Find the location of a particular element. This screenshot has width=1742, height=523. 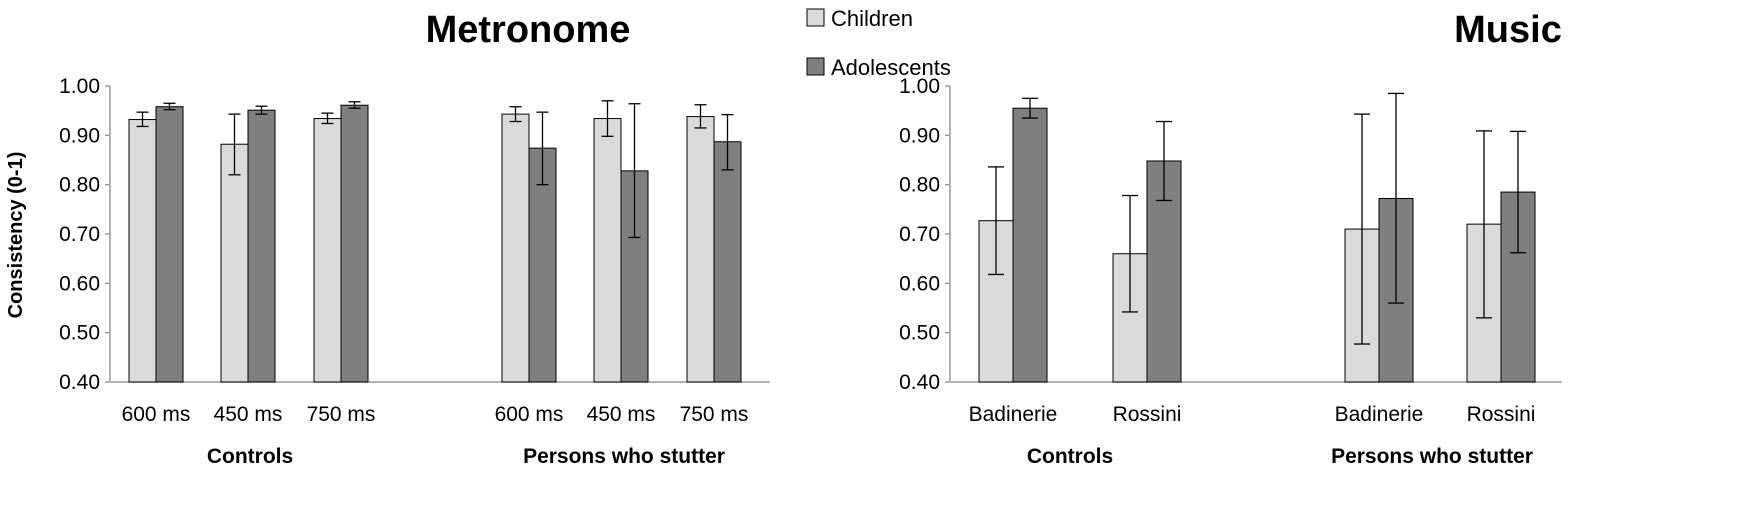

metronome-y-tick-label: 0.70 is located at coordinates (79, 234).